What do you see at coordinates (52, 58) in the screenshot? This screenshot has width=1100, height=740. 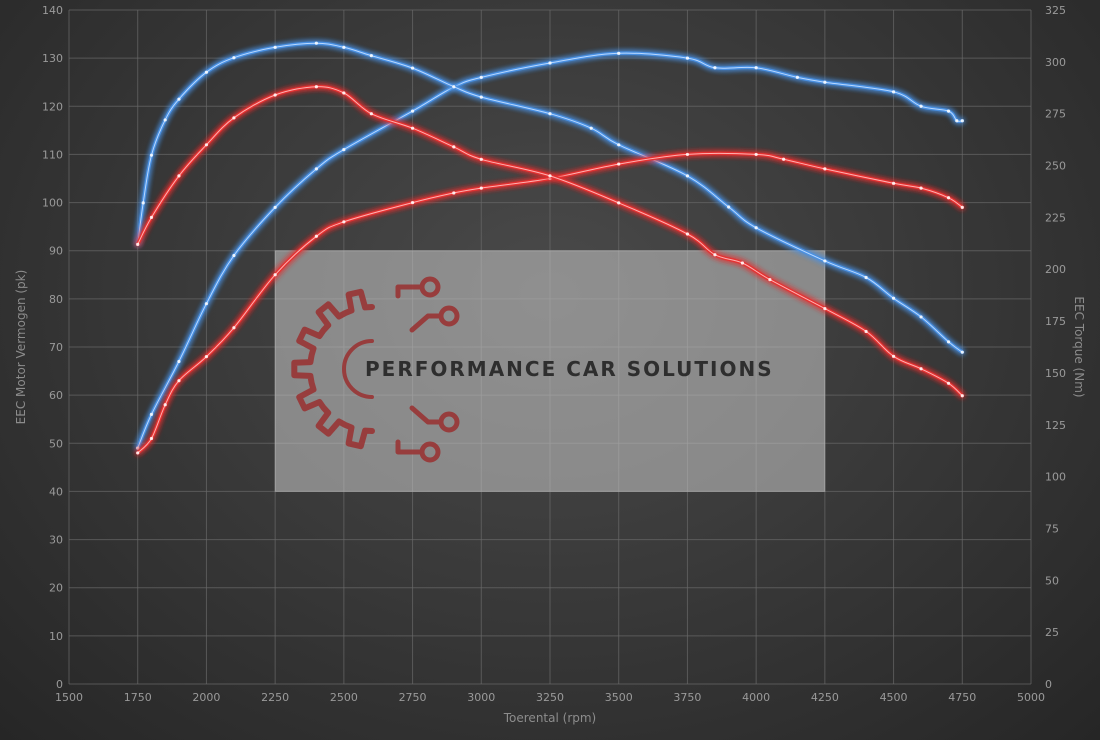 I see `y-tick-label-left: 130` at bounding box center [52, 58].